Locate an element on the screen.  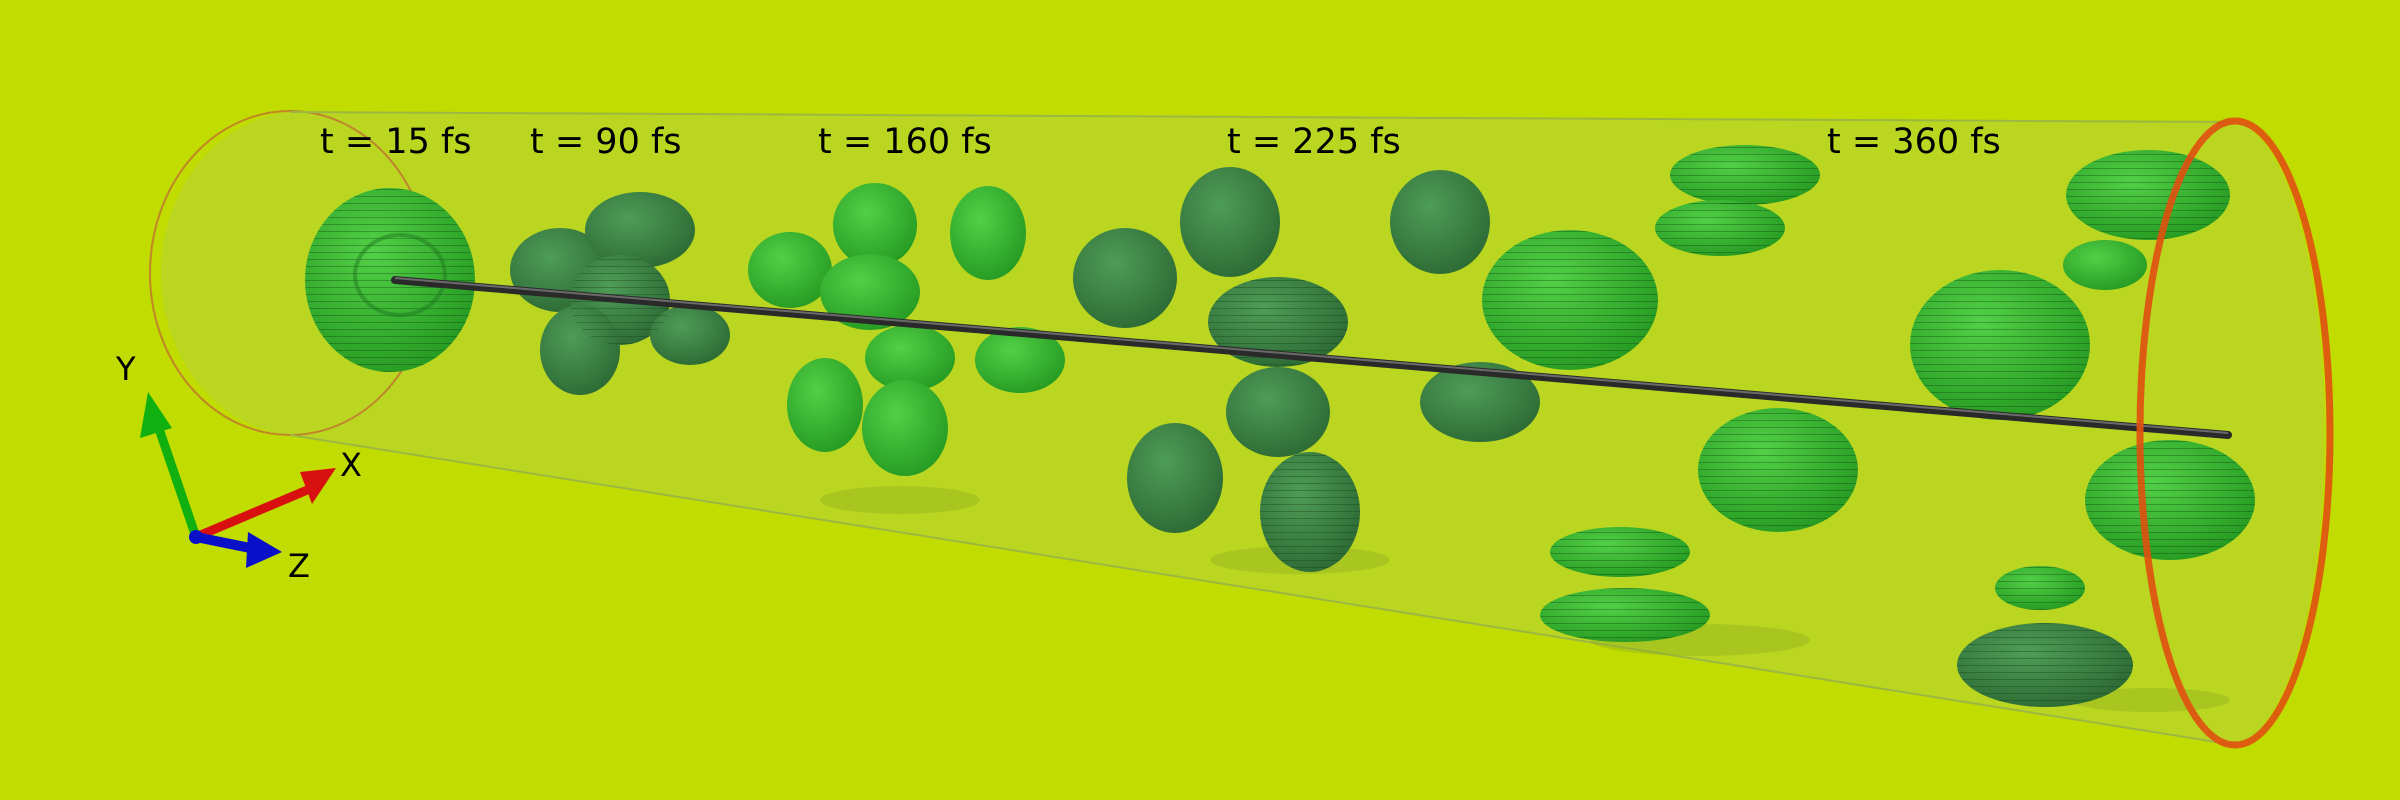
axes-triad is located at coordinates (238, 480).